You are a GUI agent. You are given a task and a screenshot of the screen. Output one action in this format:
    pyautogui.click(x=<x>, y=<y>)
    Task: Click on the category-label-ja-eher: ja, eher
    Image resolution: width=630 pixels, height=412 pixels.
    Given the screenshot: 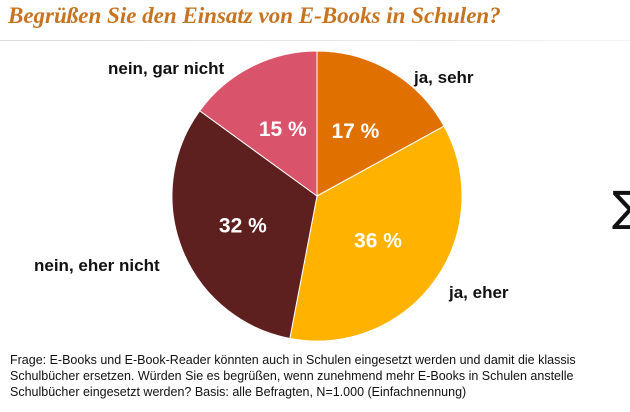 What is the action you would take?
    pyautogui.click(x=479, y=292)
    